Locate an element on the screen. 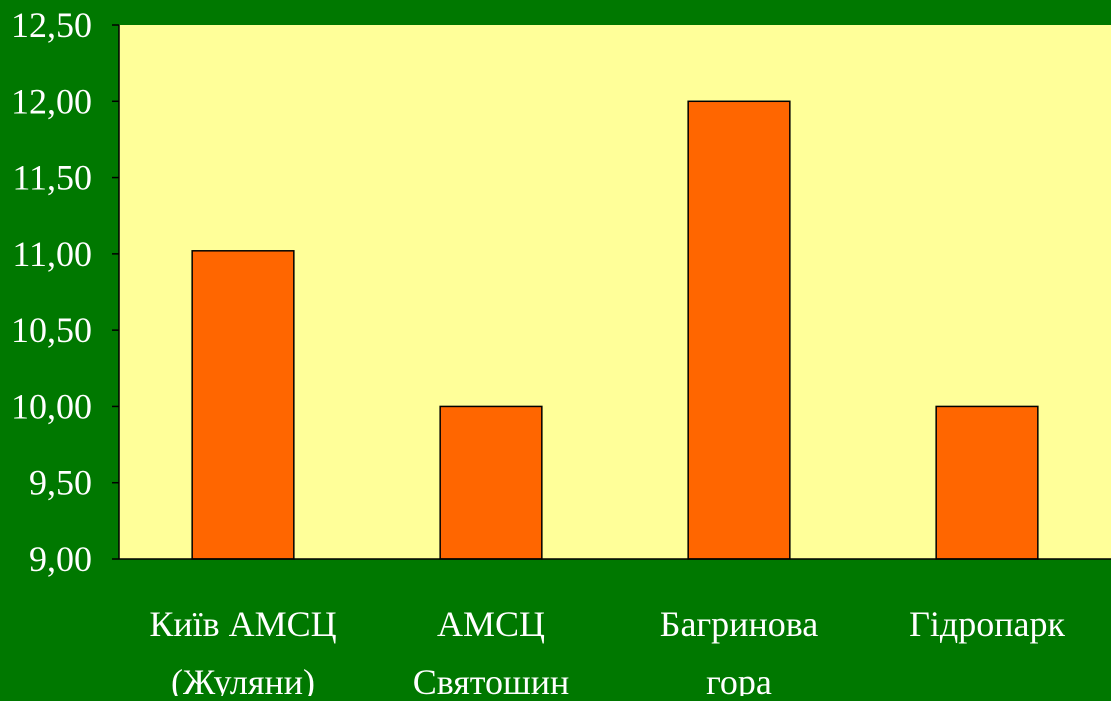 The height and width of the screenshot is (701, 1111). x-tick-label: (Жуляни) is located at coordinates (243, 679).